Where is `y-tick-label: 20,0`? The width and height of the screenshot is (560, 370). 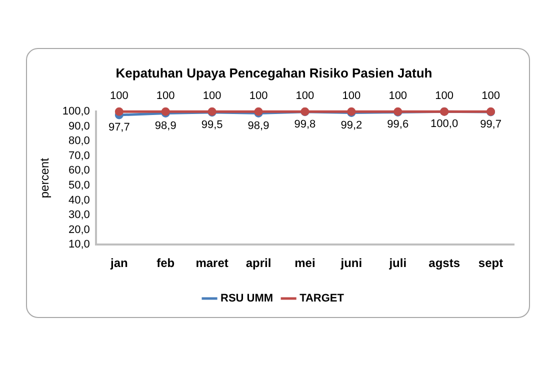 y-tick-label: 20,0 is located at coordinates (79, 230).